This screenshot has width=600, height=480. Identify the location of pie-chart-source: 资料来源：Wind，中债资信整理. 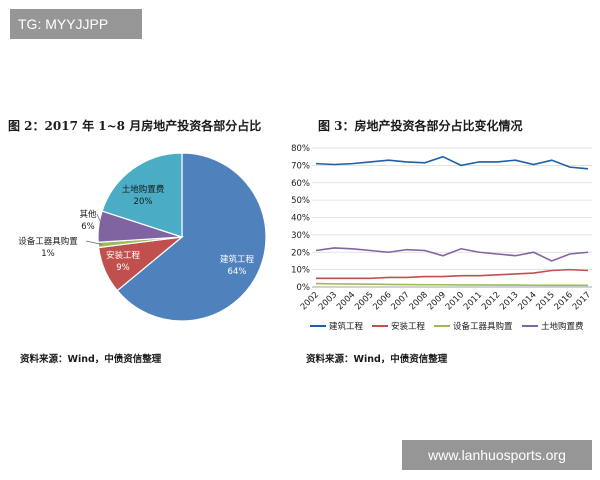
(91, 359).